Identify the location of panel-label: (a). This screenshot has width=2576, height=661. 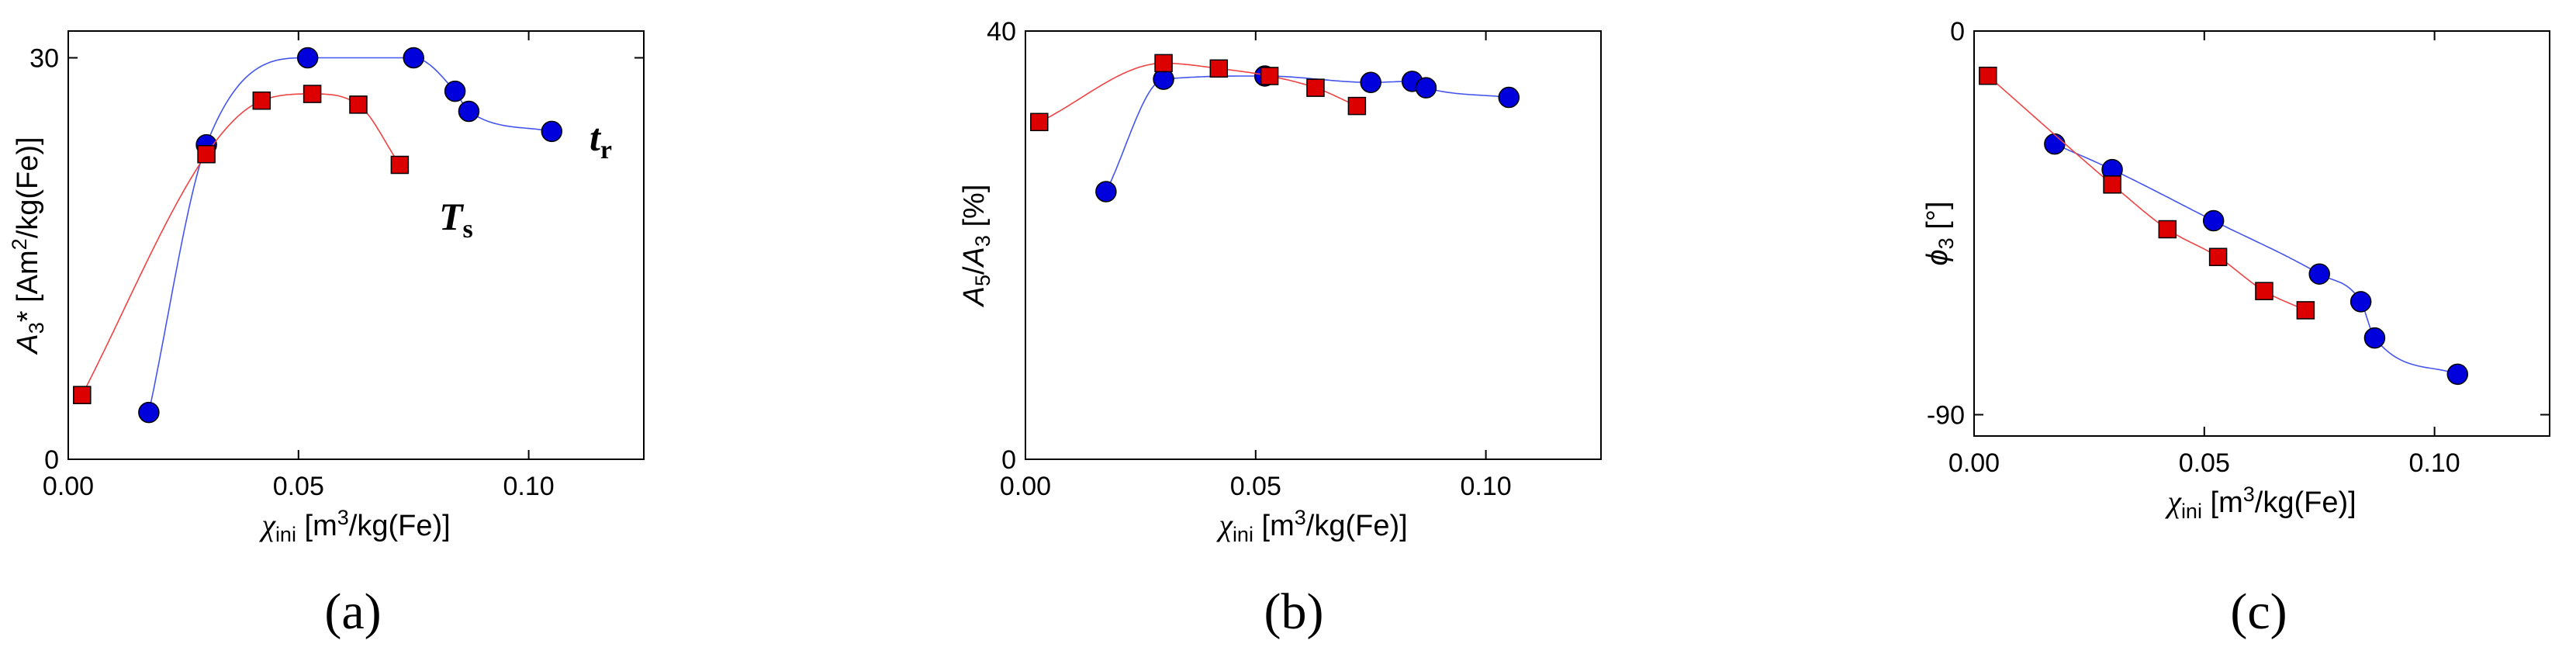
(352, 611).